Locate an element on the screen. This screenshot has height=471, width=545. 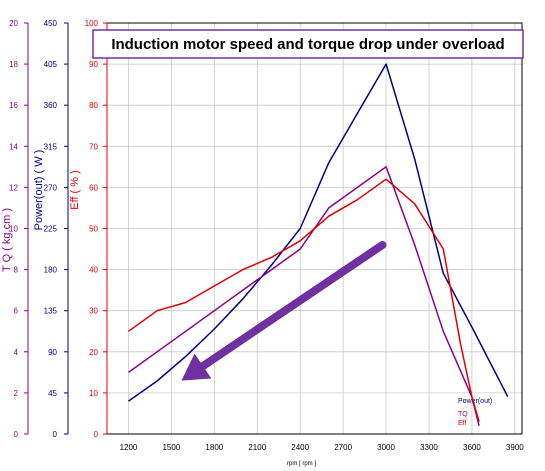
eff-tick-label: 90 is located at coordinates (93, 64).